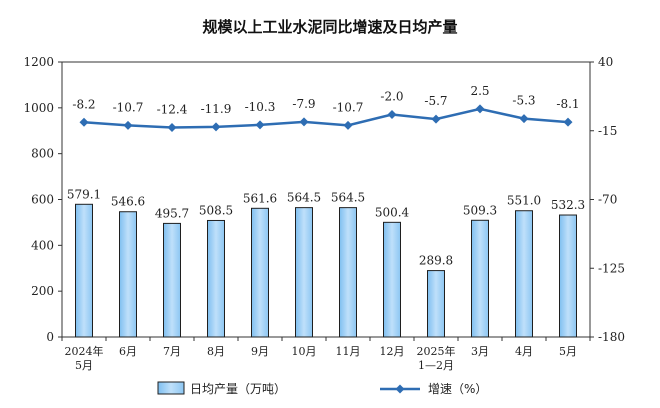  What do you see at coordinates (216, 210) in the screenshot?
I see `bar-value-label: 508.5` at bounding box center [216, 210].